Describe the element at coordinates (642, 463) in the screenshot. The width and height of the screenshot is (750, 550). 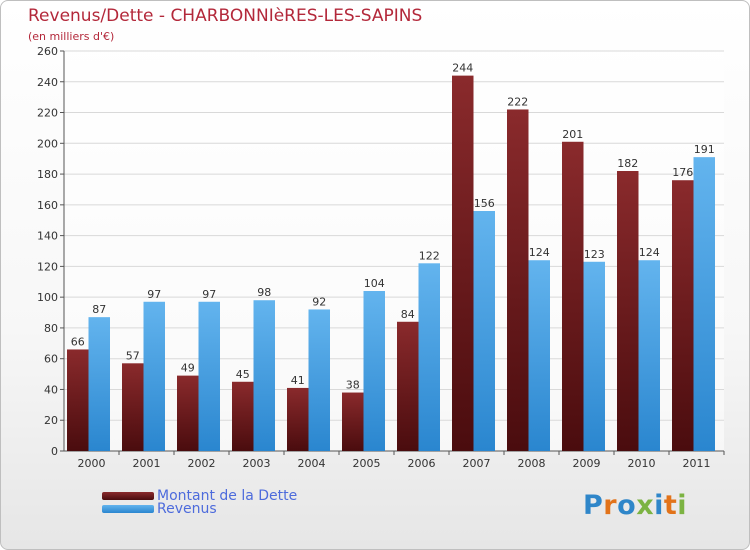
I see `x-tick-label: 2010` at that location.